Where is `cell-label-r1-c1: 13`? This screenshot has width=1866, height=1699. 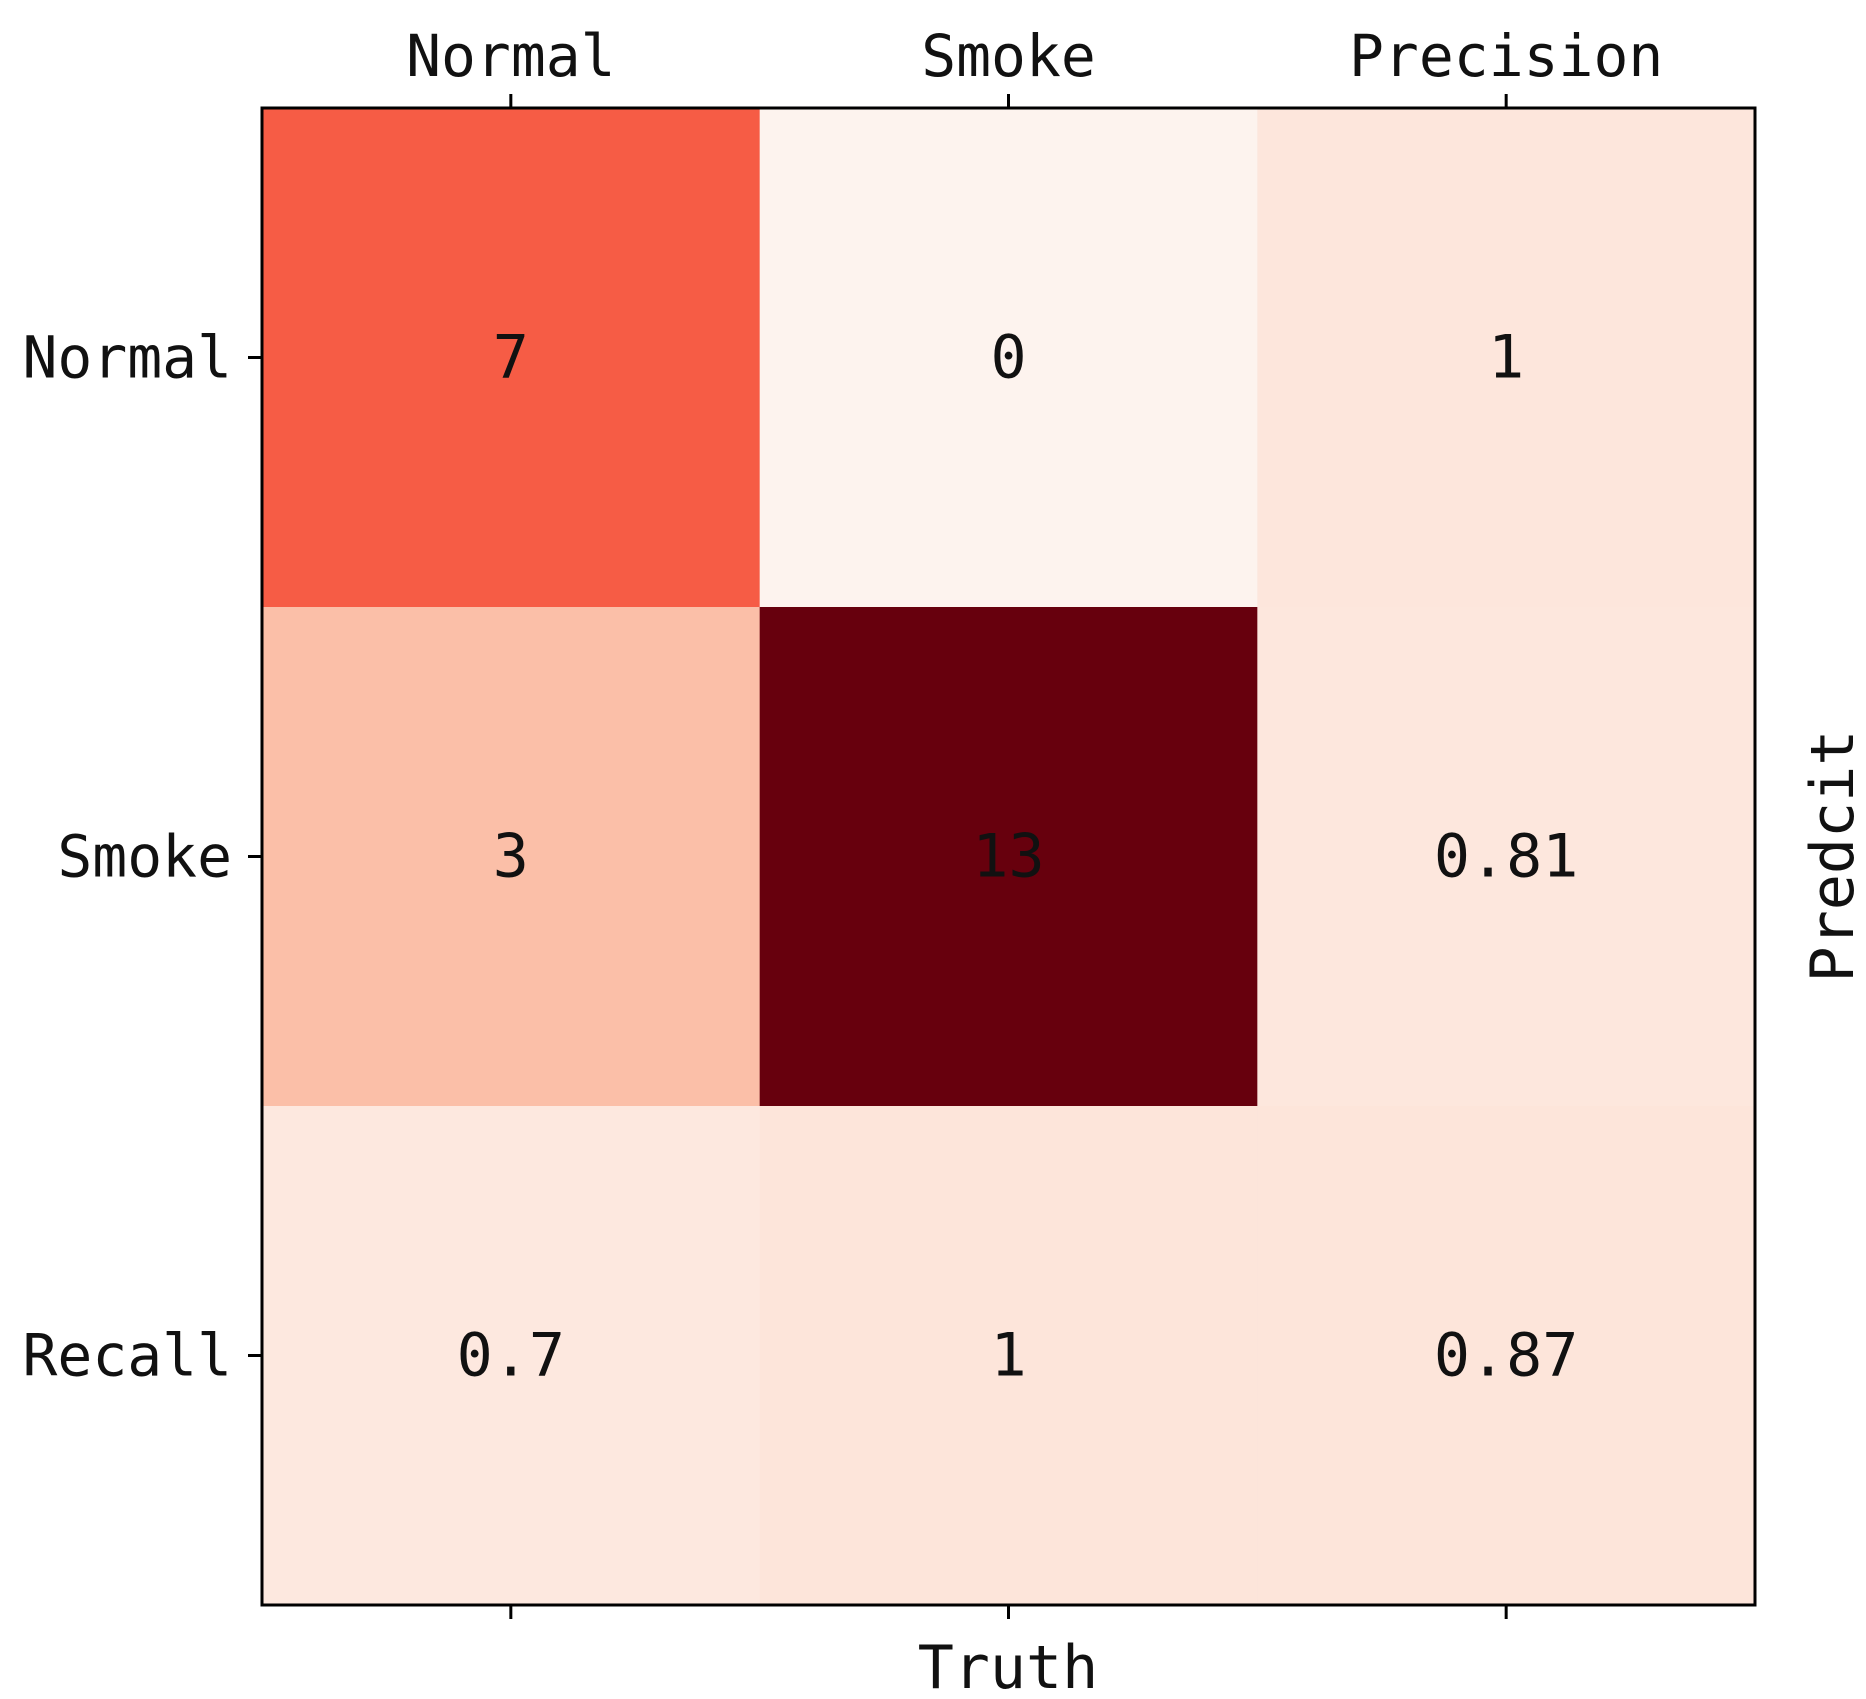
cell-label-r1-c1: 13 is located at coordinates (1008, 857).